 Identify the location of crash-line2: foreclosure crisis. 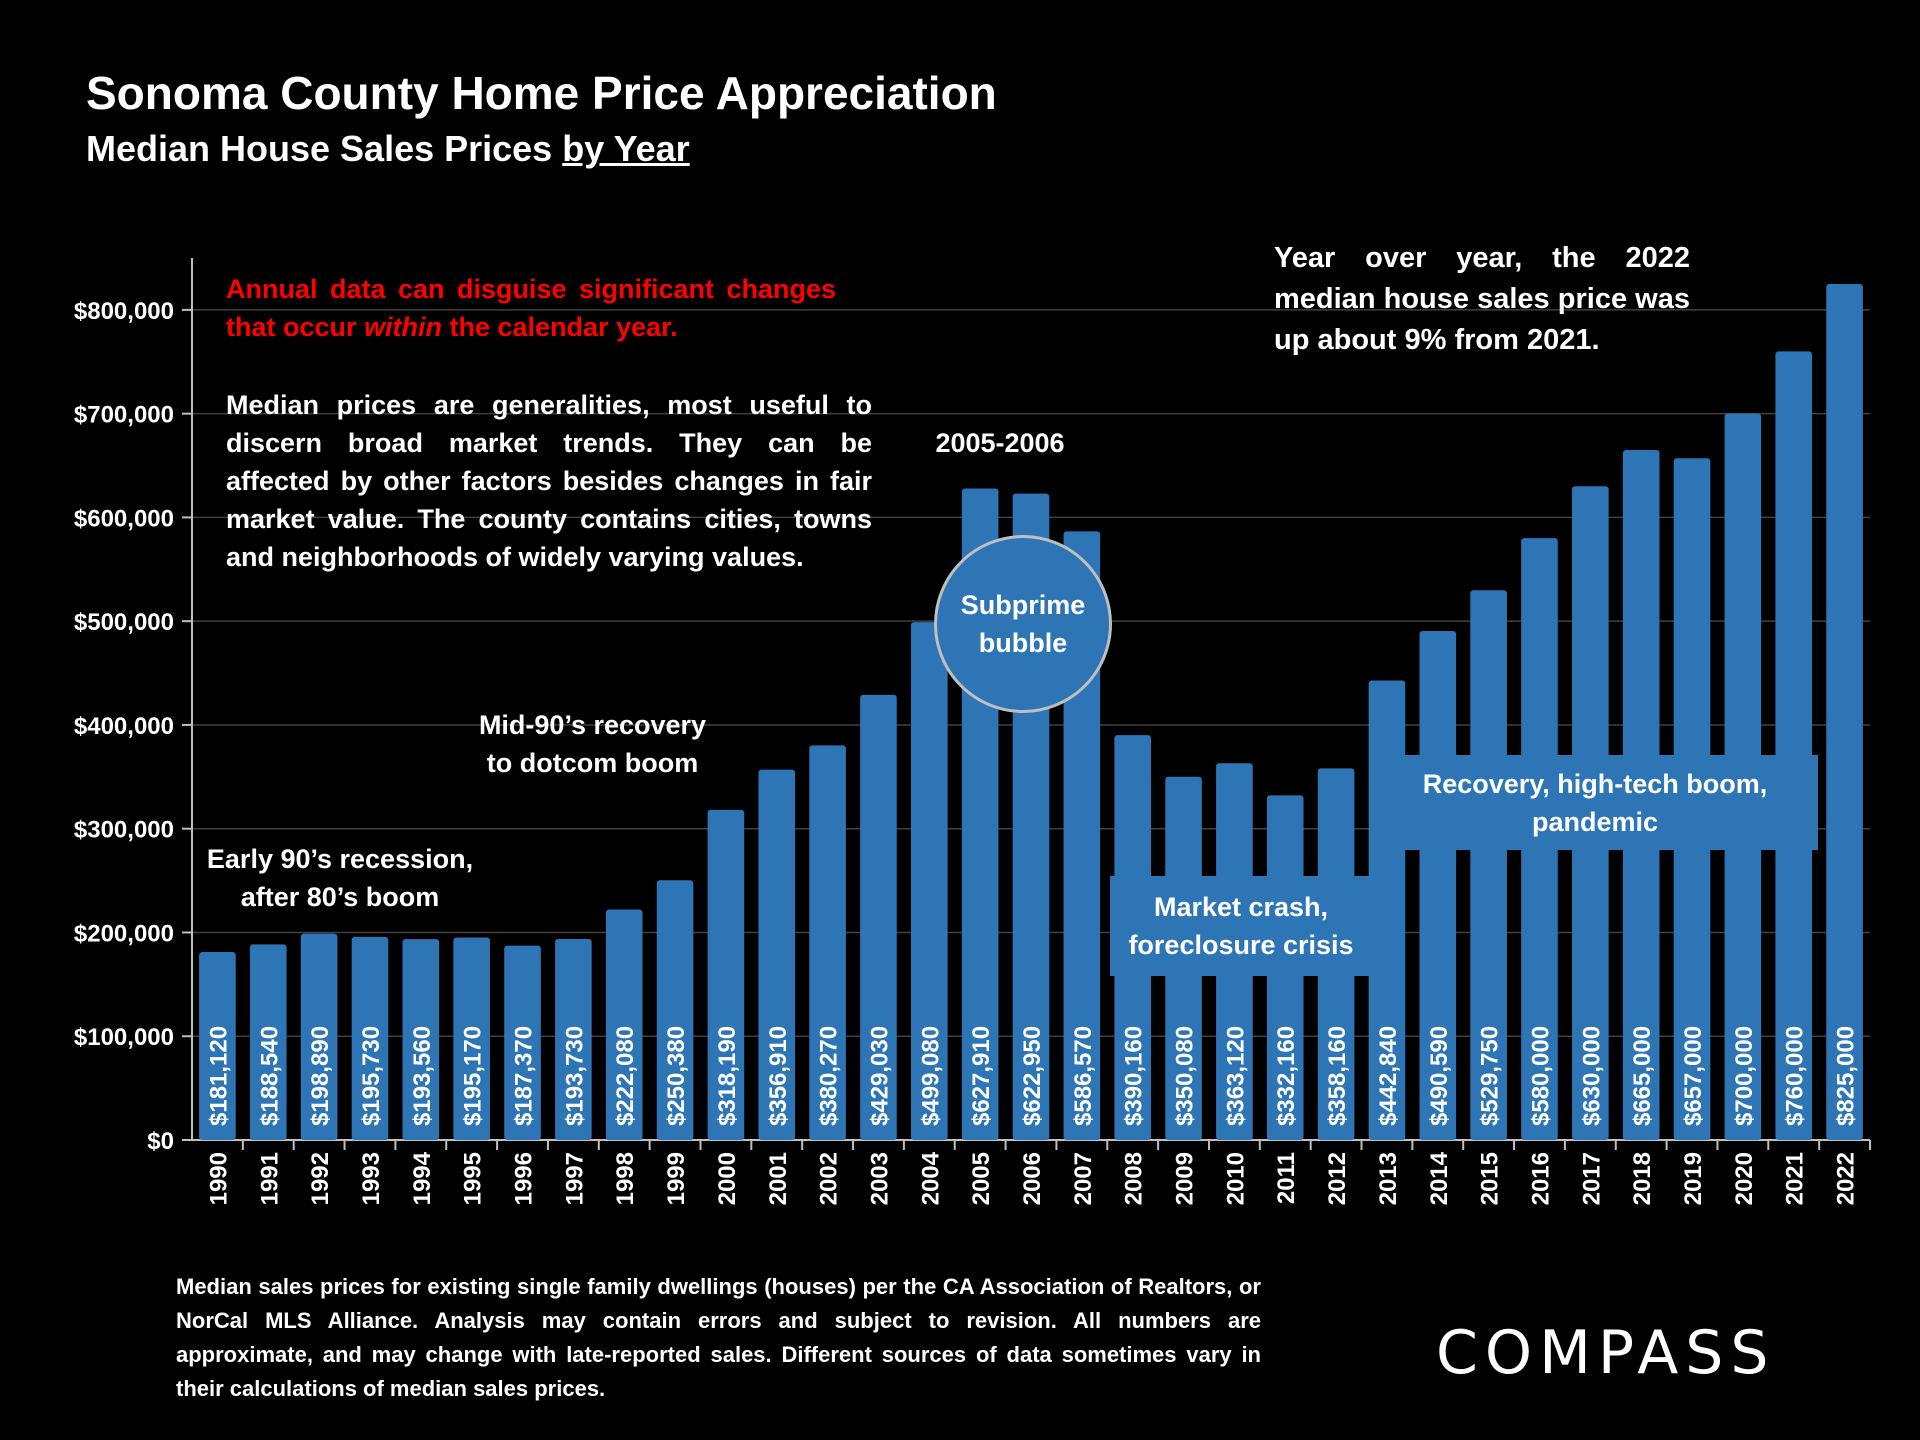
(1241, 945).